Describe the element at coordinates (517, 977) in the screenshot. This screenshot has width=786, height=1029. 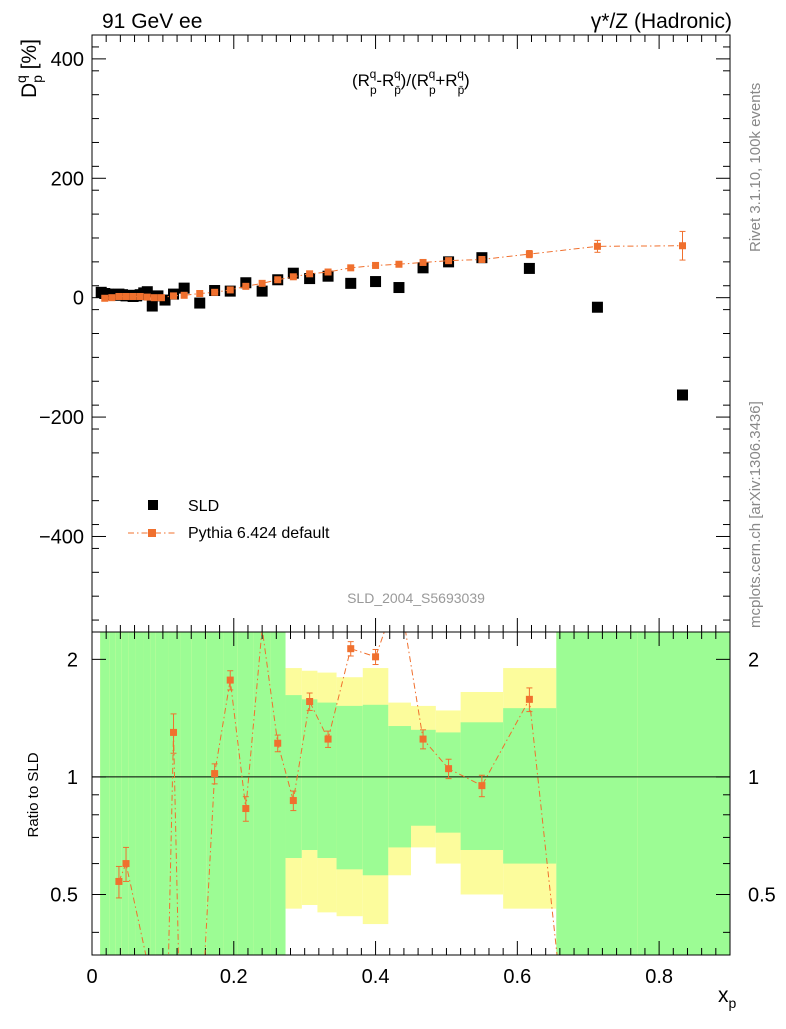
I see `ratio-xtick-label: 0.6` at that location.